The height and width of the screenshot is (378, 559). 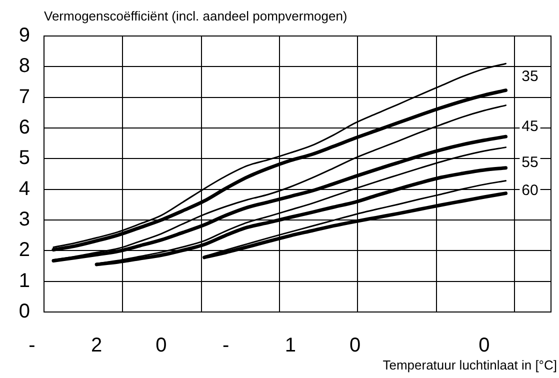 I want to click on y-tick-label: 8, so click(x=24, y=66).